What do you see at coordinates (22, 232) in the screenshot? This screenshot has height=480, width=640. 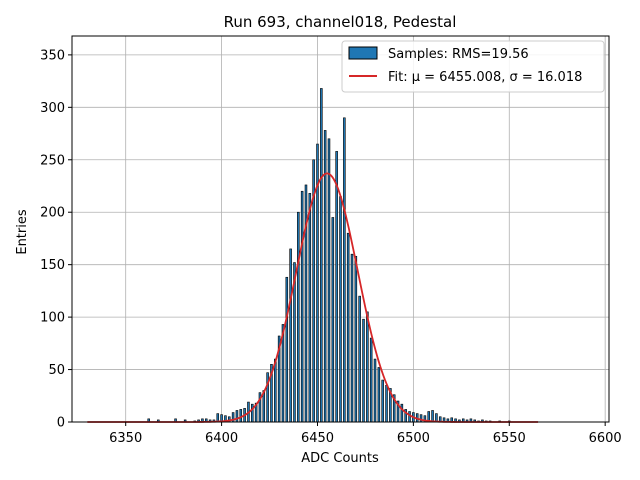 I see `y-axis-label: Entries` at bounding box center [22, 232].